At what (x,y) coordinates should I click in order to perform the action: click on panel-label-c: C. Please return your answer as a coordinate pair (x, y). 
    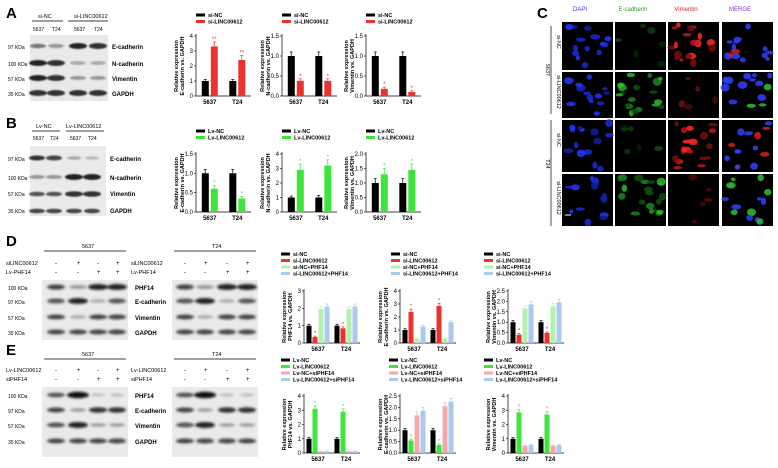
    Looking at the image, I should click on (542, 13).